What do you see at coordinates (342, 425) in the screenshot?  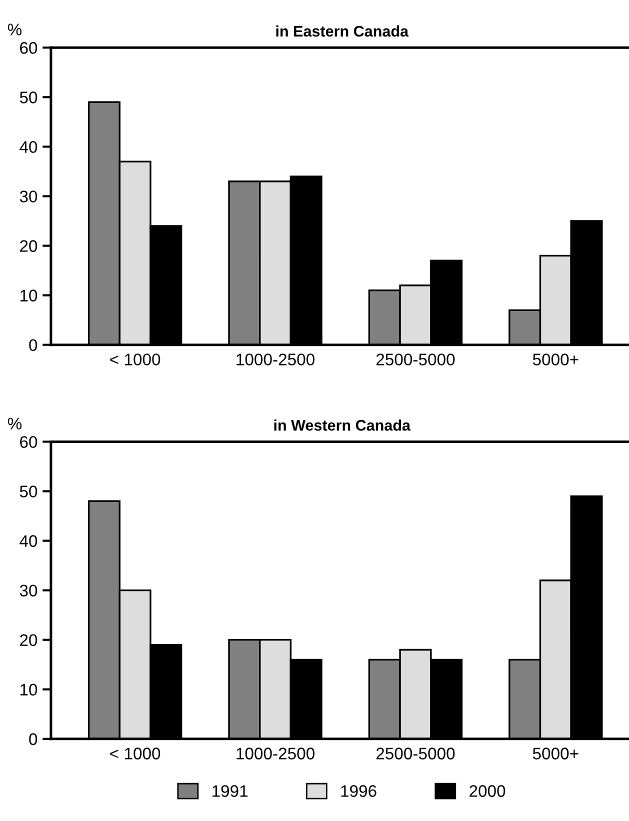 I see `chart-title: in Western Canada` at bounding box center [342, 425].